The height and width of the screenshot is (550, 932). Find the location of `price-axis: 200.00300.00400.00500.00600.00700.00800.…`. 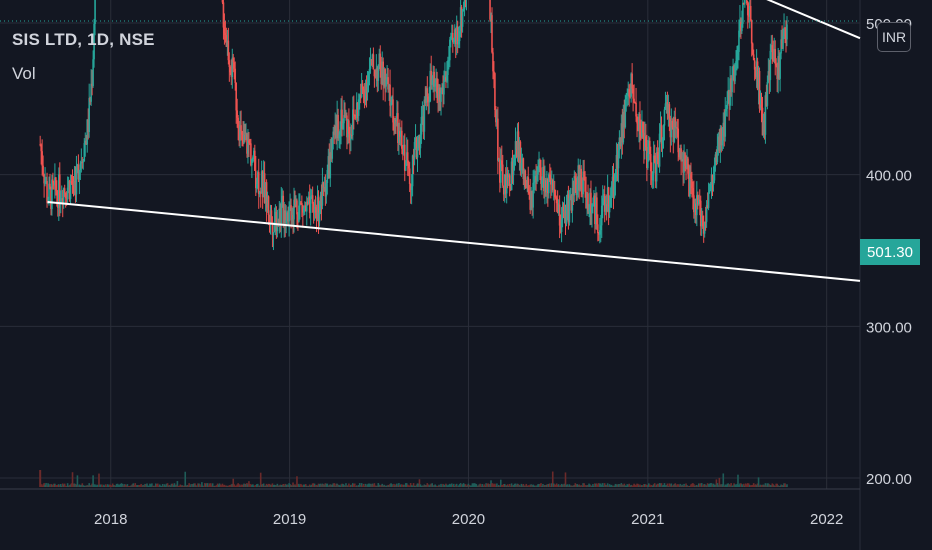

price-axis: 200.00300.00400.00500.00600.00700.00800.… is located at coordinates (889, 244).